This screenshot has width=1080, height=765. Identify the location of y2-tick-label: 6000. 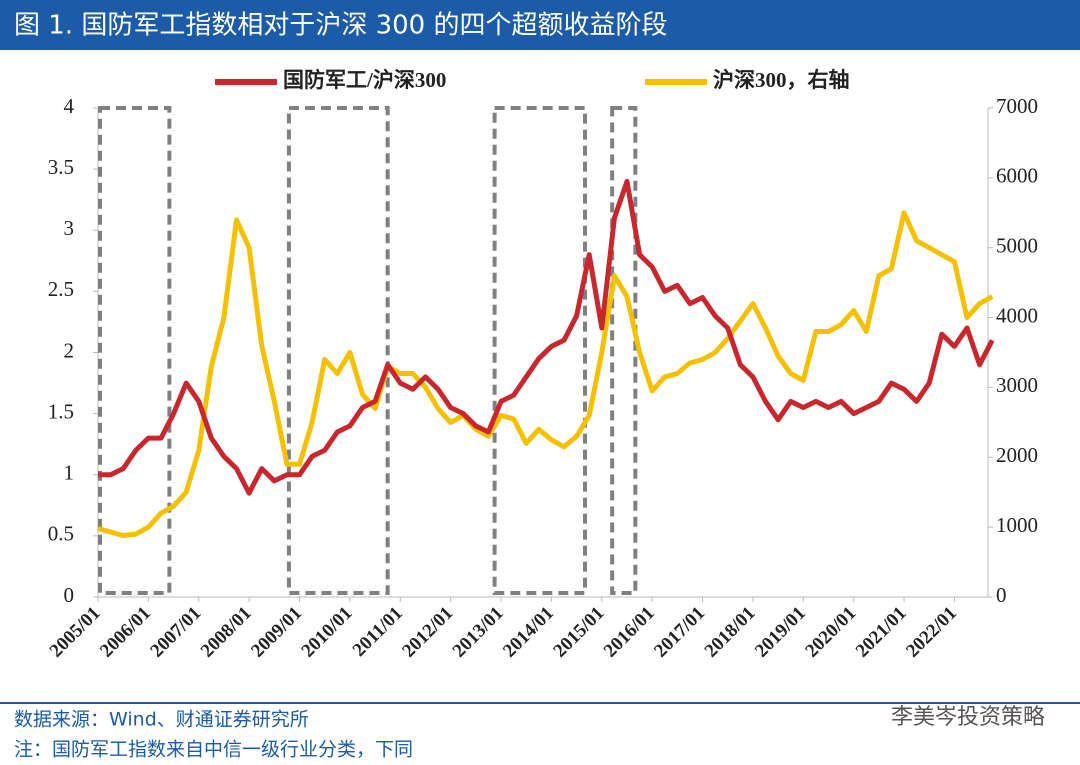
(1017, 176).